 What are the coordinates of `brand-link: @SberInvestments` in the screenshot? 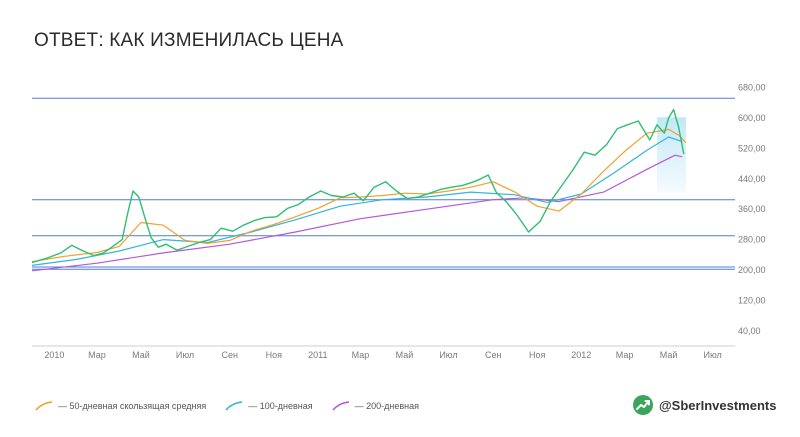 It's located at (704, 405).